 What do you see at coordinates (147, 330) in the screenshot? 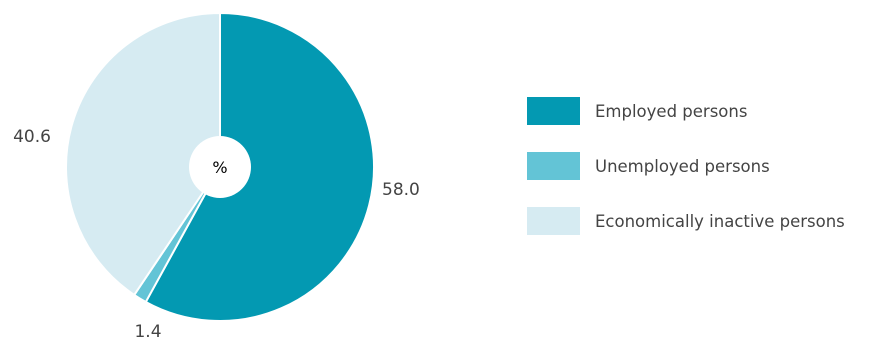
I see `slice-value-label: 1.4` at bounding box center [147, 330].